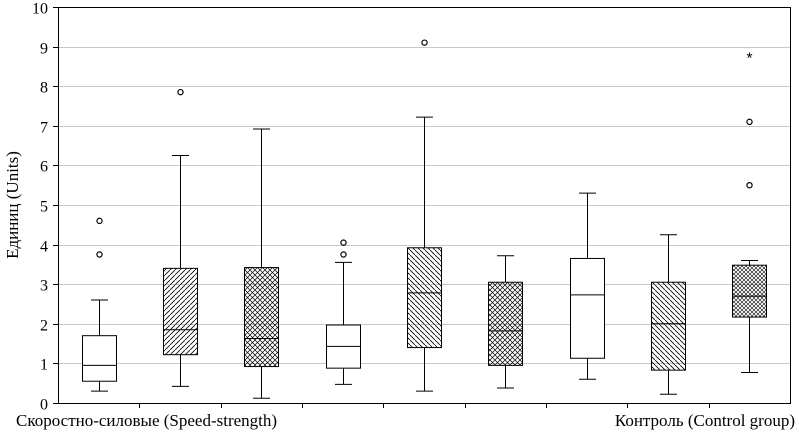 This screenshot has width=799, height=432. What do you see at coordinates (705, 420) in the screenshot?
I see `group-label-control: Контроль (Control group)` at bounding box center [705, 420].